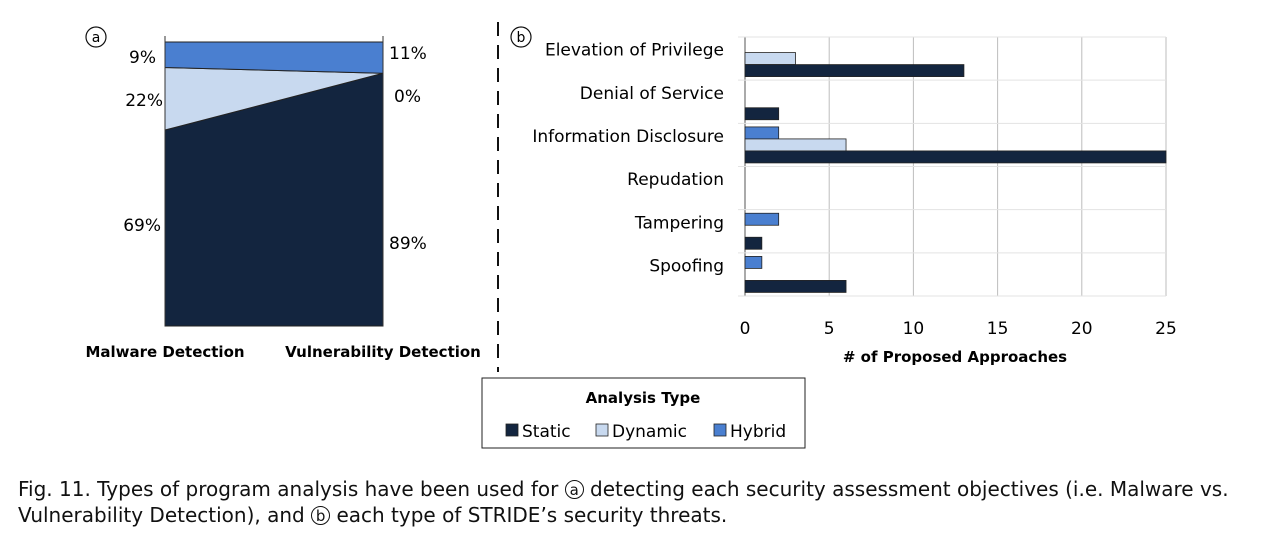  I want to click on category-label: Elevation of Privilege, so click(634, 51).